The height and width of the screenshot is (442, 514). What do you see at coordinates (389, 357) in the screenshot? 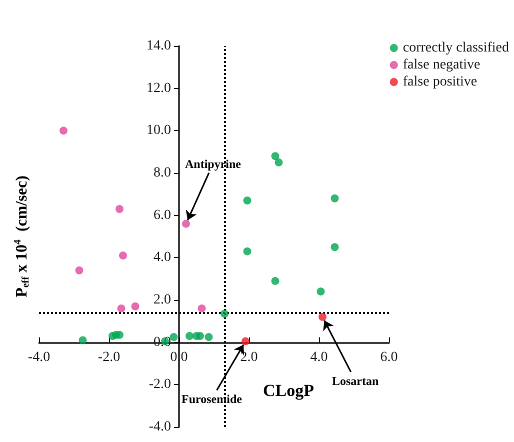
I see `x-tick-label: 6.0` at bounding box center [389, 357].